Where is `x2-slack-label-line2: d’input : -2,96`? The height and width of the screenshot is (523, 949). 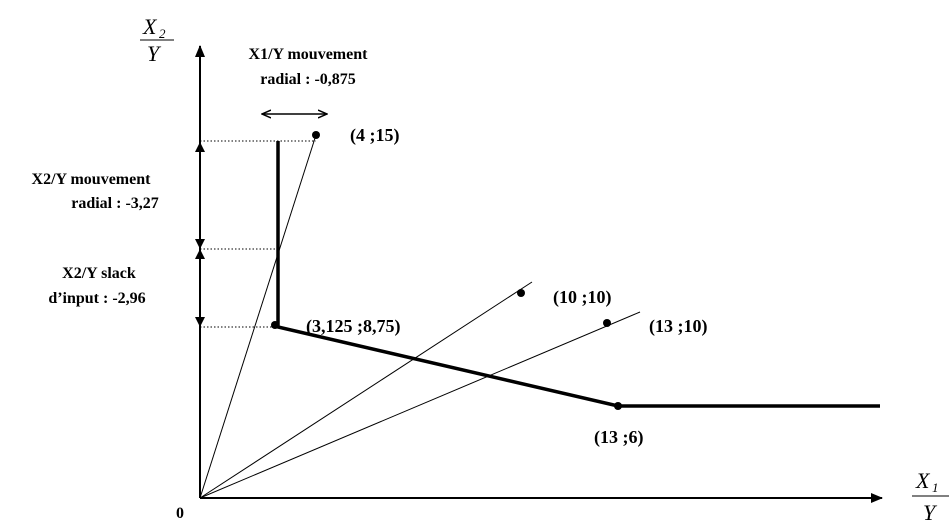
x2-slack-label-line2: d’input : -2,96 is located at coordinates (96, 298).